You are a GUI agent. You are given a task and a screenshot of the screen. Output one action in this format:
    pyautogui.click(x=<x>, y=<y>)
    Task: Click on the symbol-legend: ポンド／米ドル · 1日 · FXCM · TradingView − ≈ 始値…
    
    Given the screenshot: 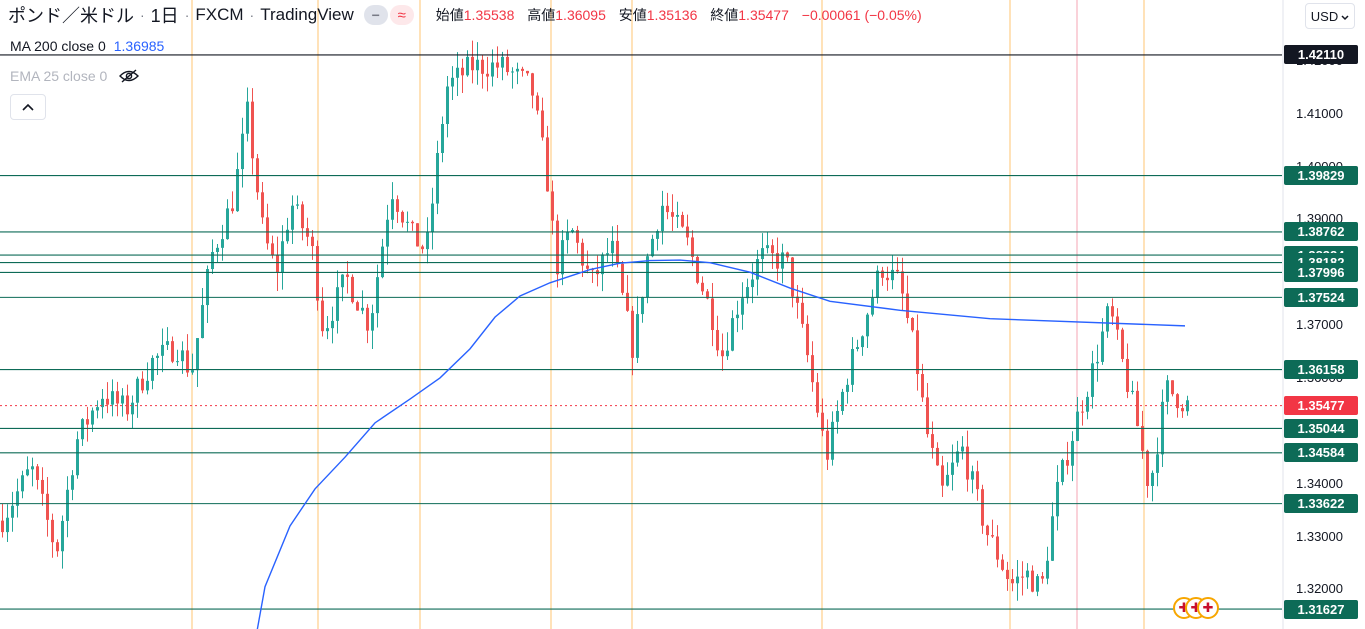 What is the action you would take?
    pyautogui.click(x=469, y=15)
    